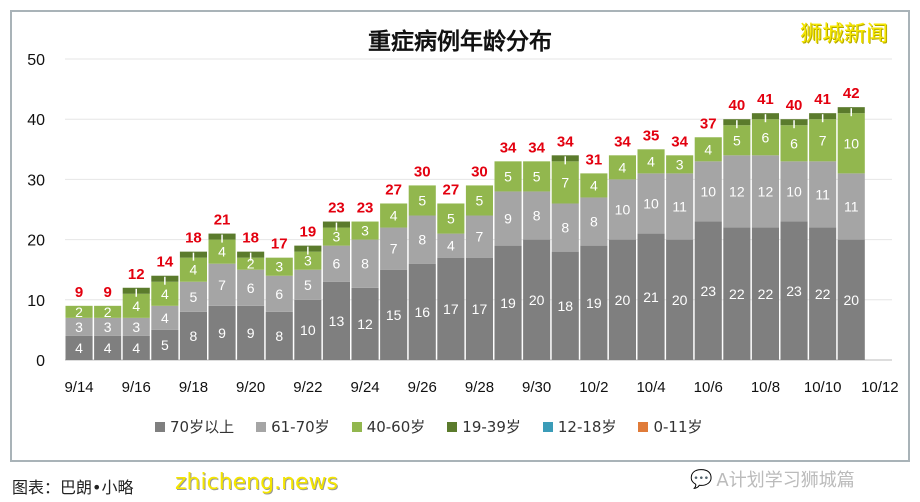  What do you see at coordinates (451, 189) in the screenshot?
I see `total-label: 27` at bounding box center [451, 189].